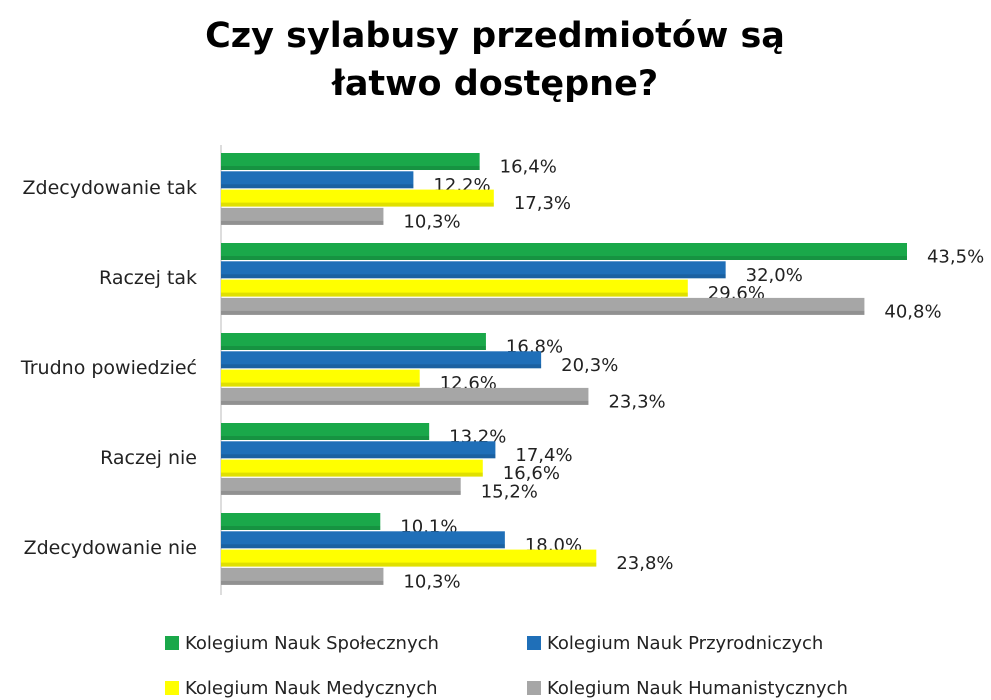 The image size is (991, 700). I want to click on data-label: 32,0%, so click(774, 275).